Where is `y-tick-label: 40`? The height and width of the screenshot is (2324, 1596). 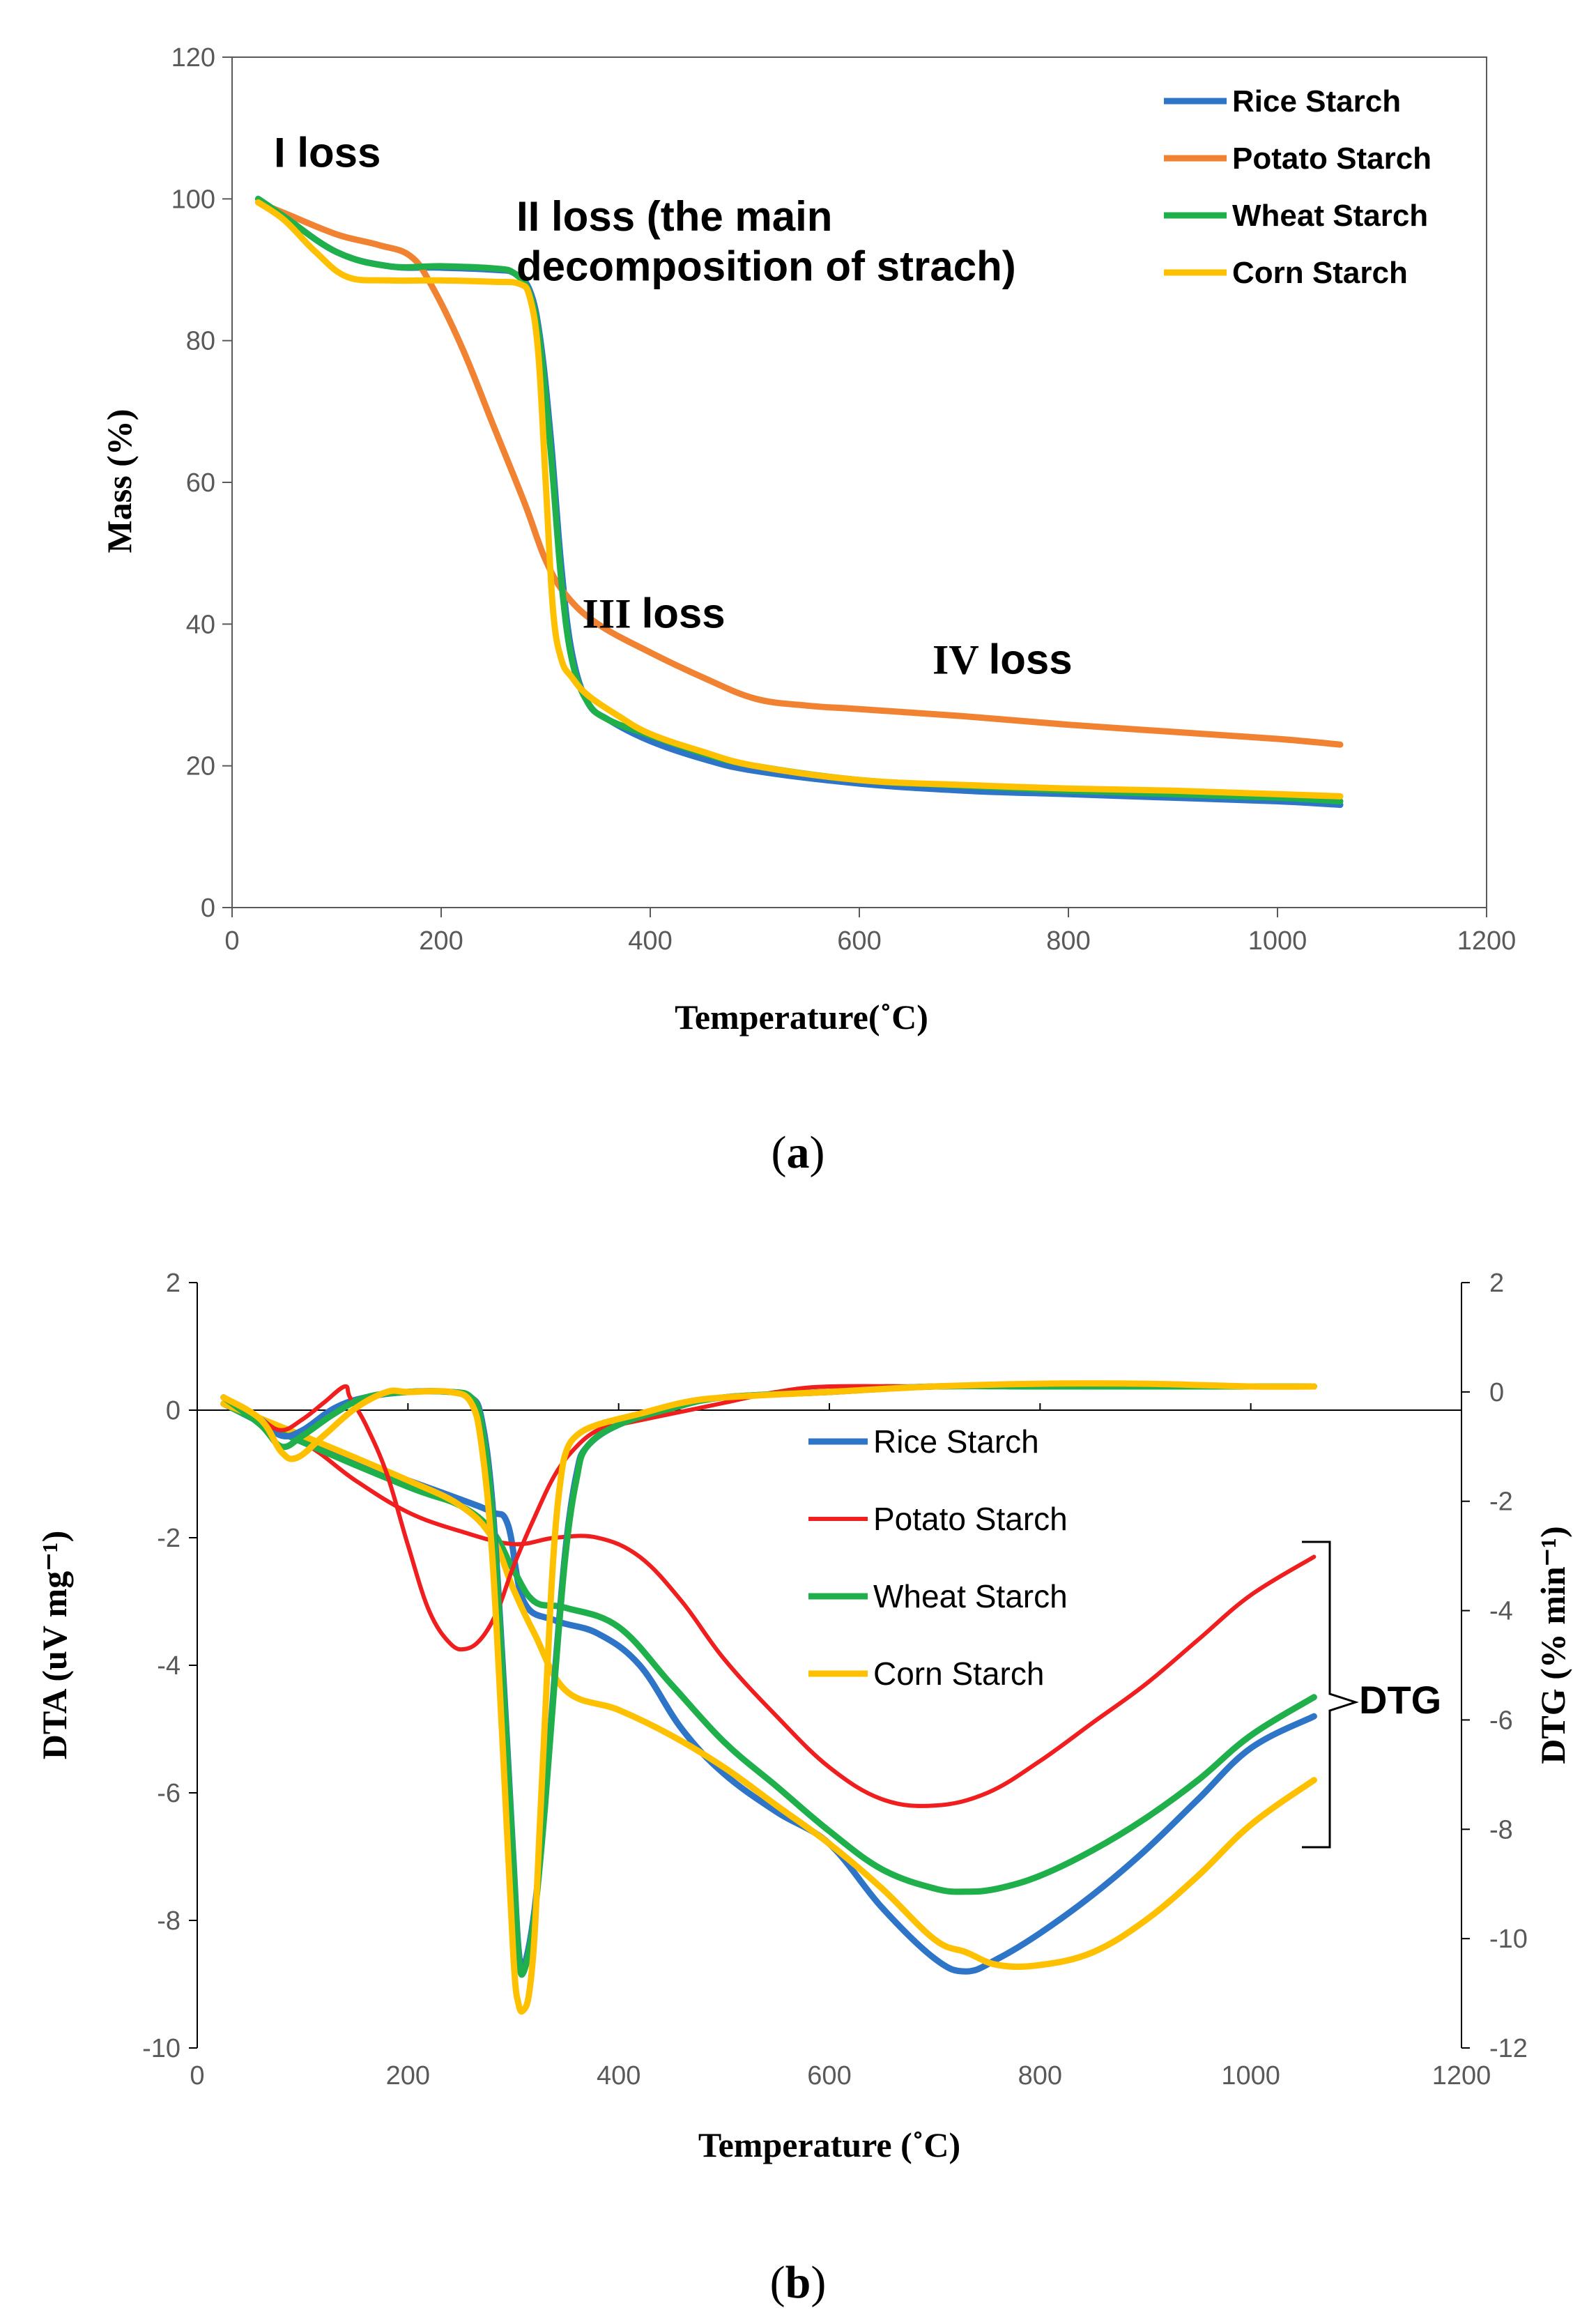
y-tick-label: 40 is located at coordinates (200, 625).